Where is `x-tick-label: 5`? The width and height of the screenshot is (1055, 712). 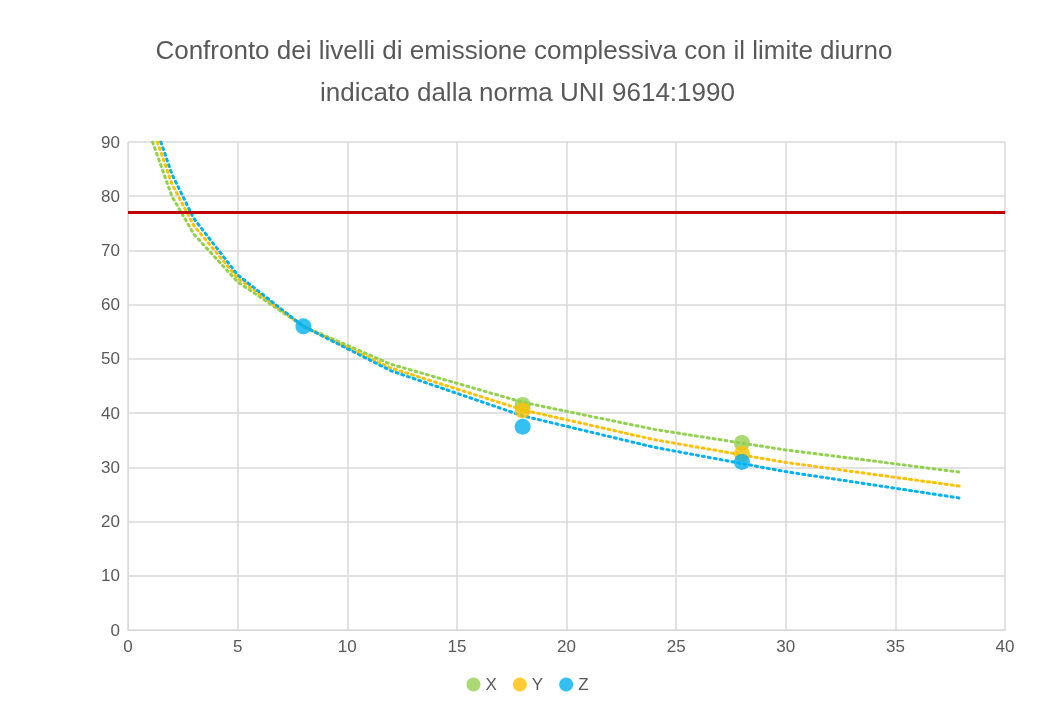 x-tick-label: 5 is located at coordinates (237, 646).